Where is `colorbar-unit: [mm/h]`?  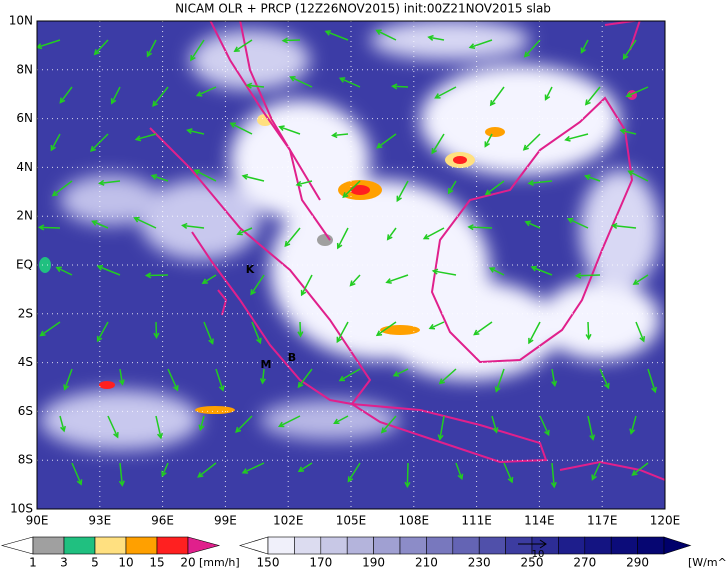 colorbar-unit: [mm/h] is located at coordinates (219, 562).